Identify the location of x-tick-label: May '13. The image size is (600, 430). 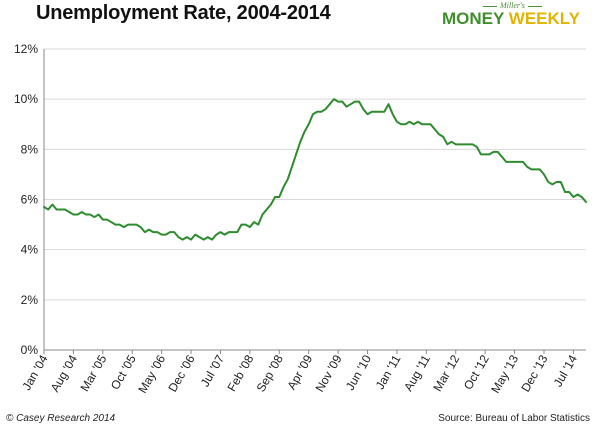
(504, 373).